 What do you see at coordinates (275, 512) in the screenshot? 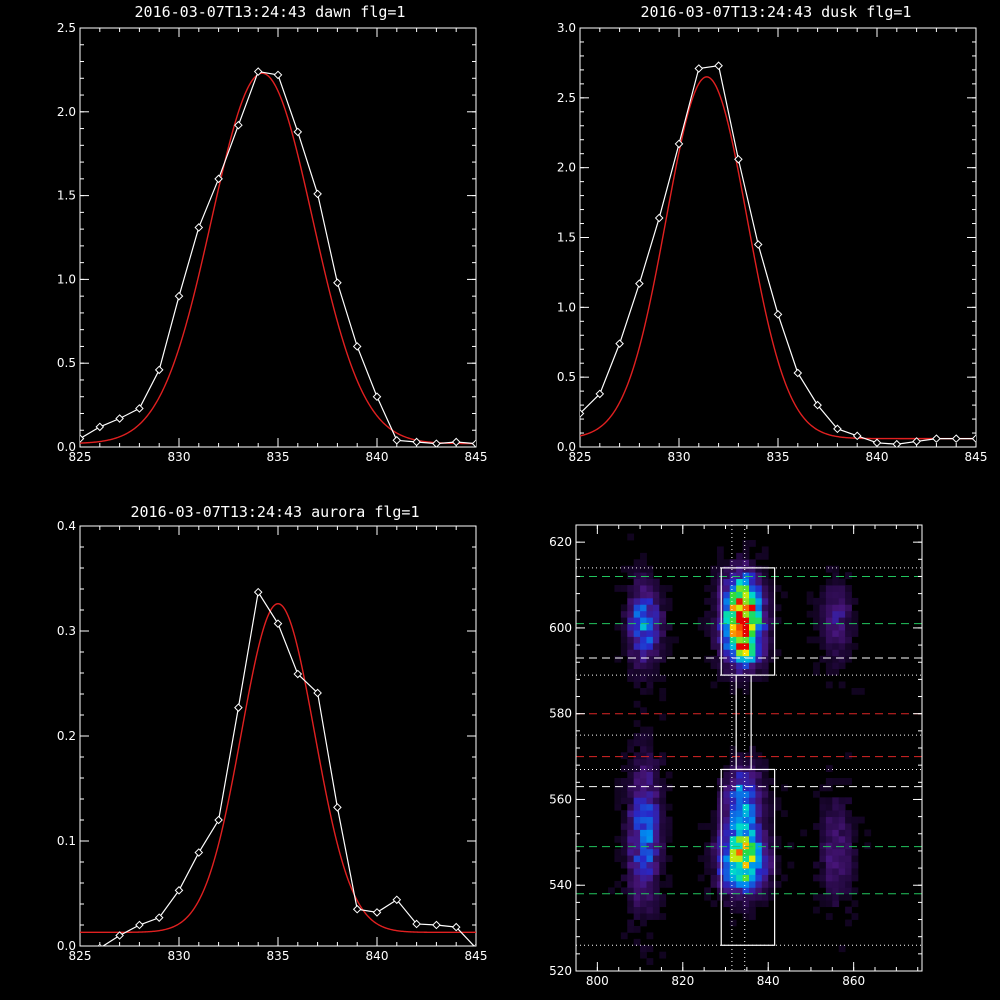
I see `aurora-chart-title: 2016-03-07T13:24:43 aurora flg=1` at bounding box center [275, 512].